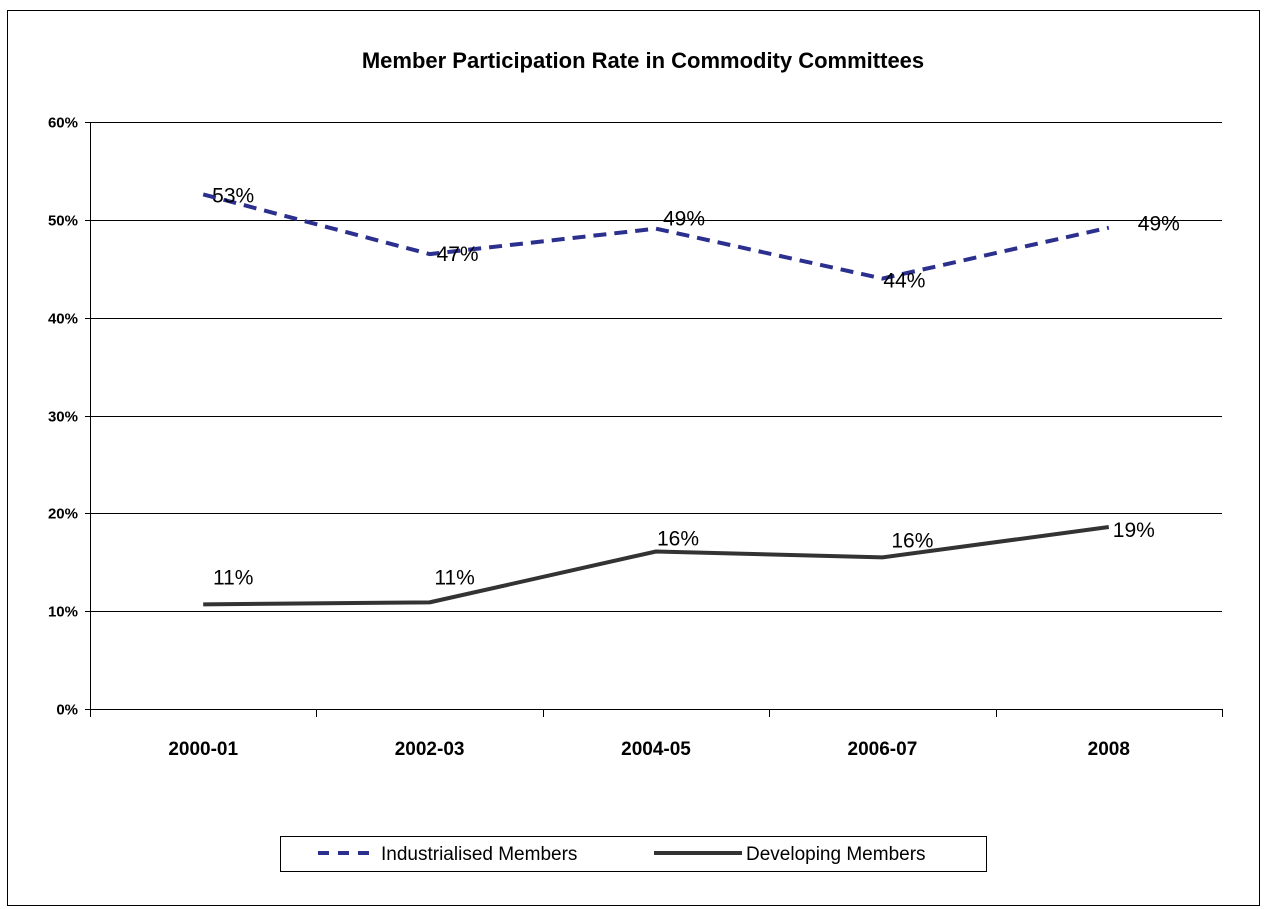 The height and width of the screenshot is (909, 1268). I want to click on y-tick-label: 10%, so click(63, 612).